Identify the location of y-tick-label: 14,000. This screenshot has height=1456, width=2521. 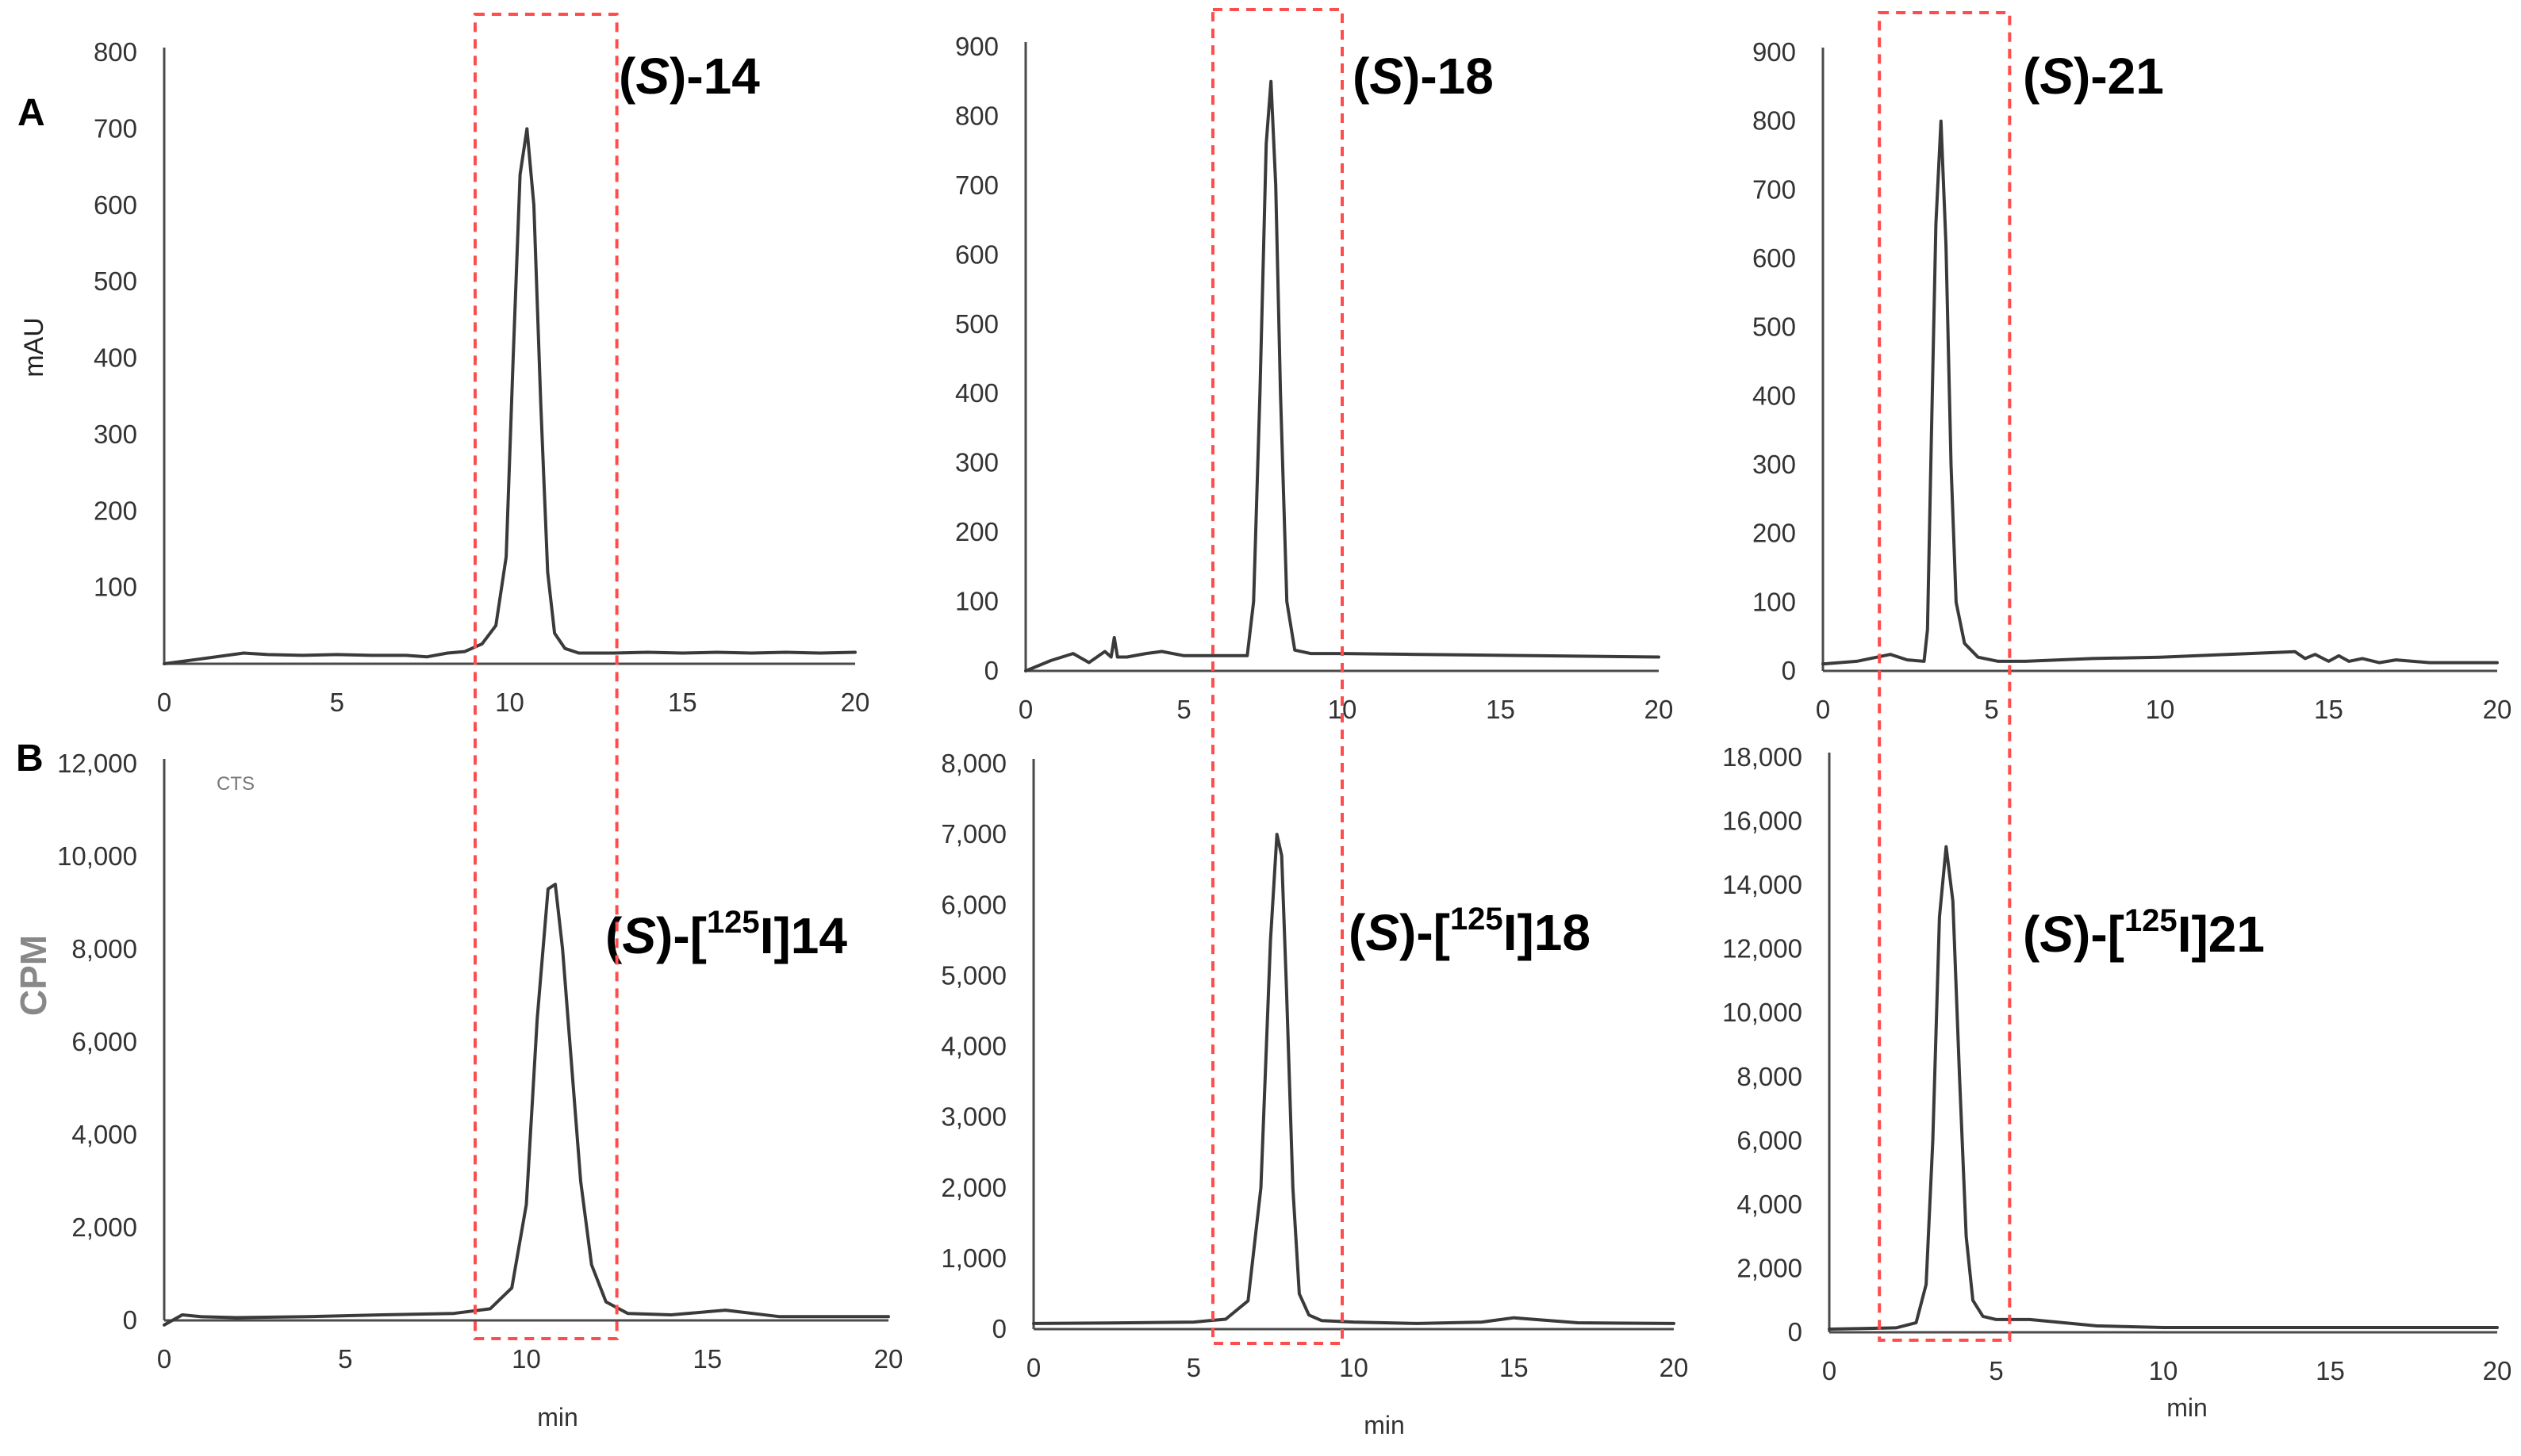
(1762, 884).